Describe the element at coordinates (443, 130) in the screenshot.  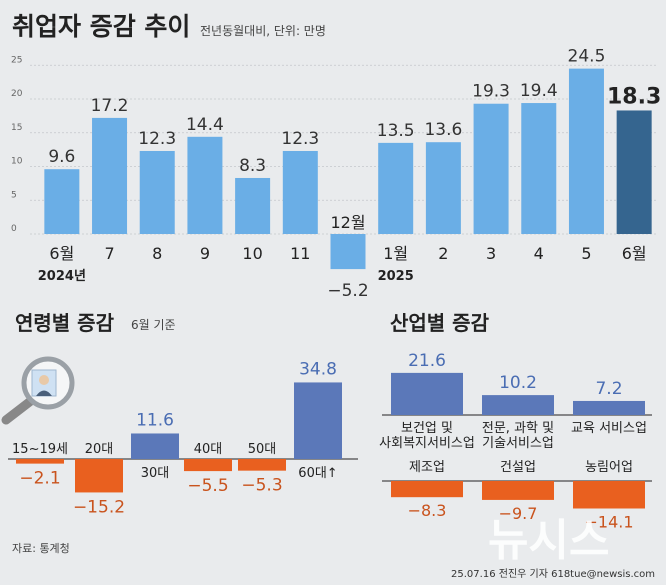
I see `value-label: 13.6` at that location.